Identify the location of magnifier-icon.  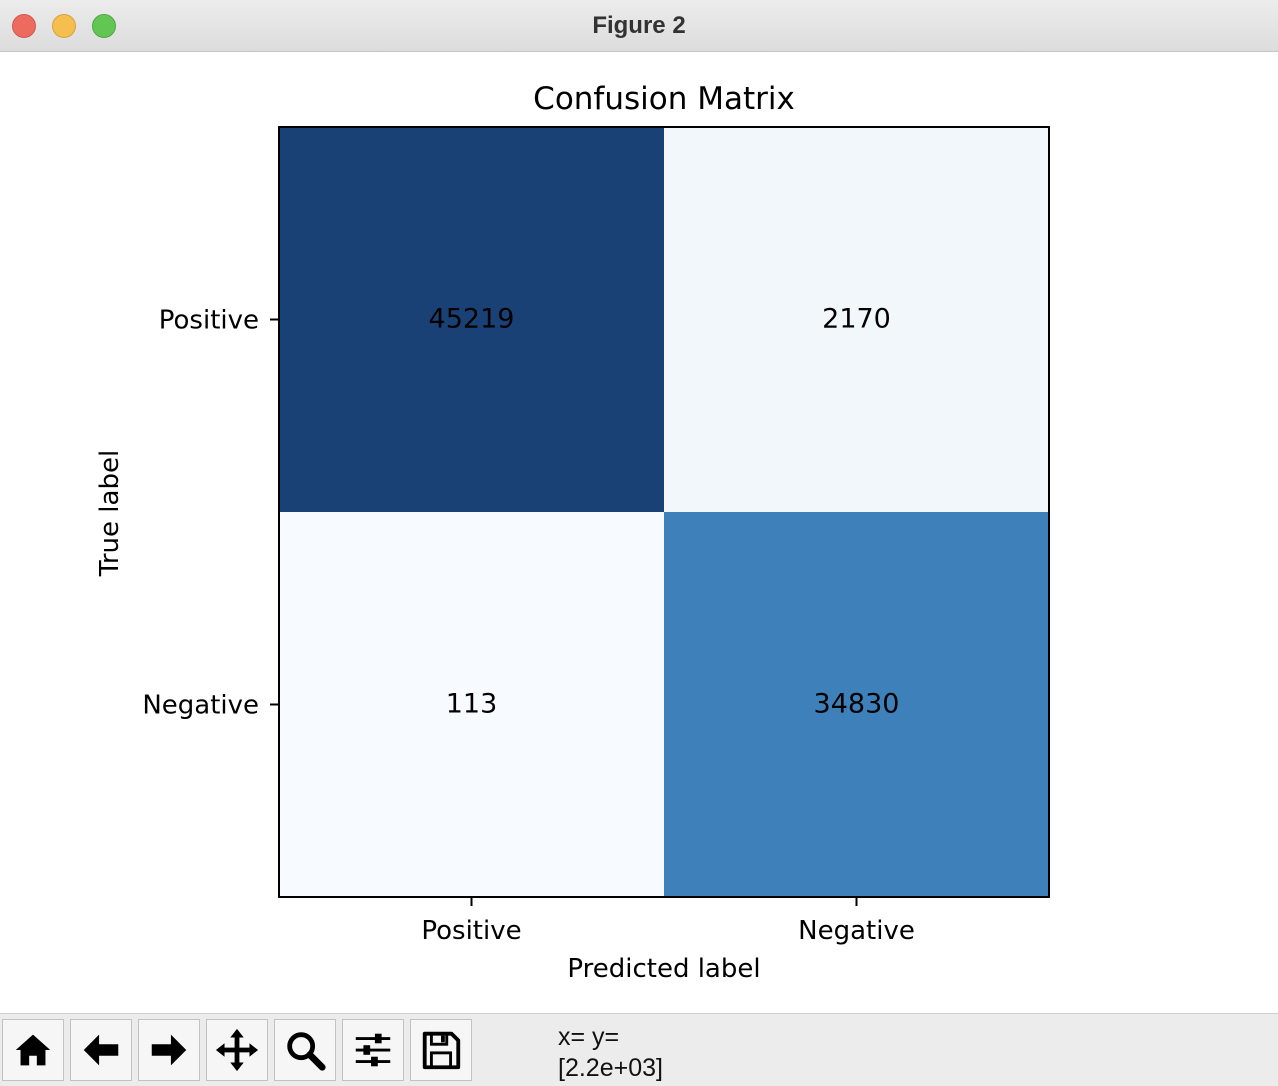
(306, 1051).